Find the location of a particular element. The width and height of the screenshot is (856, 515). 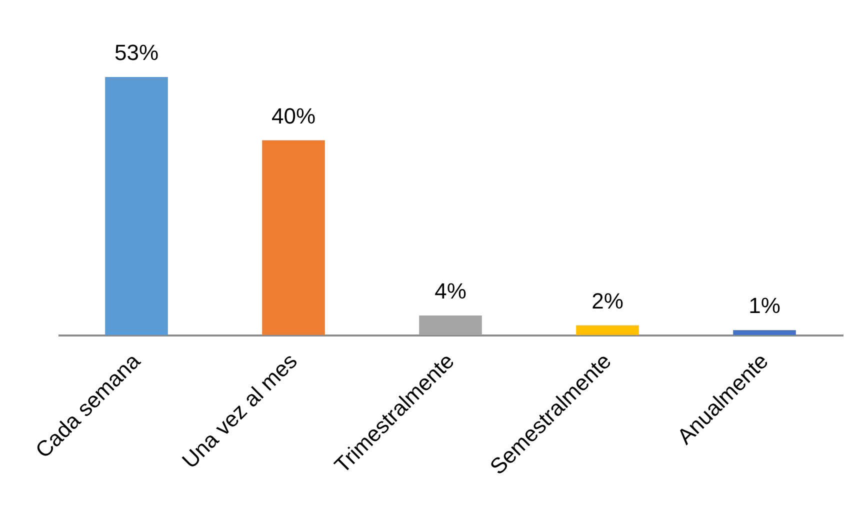

data-label: 40% is located at coordinates (293, 115).